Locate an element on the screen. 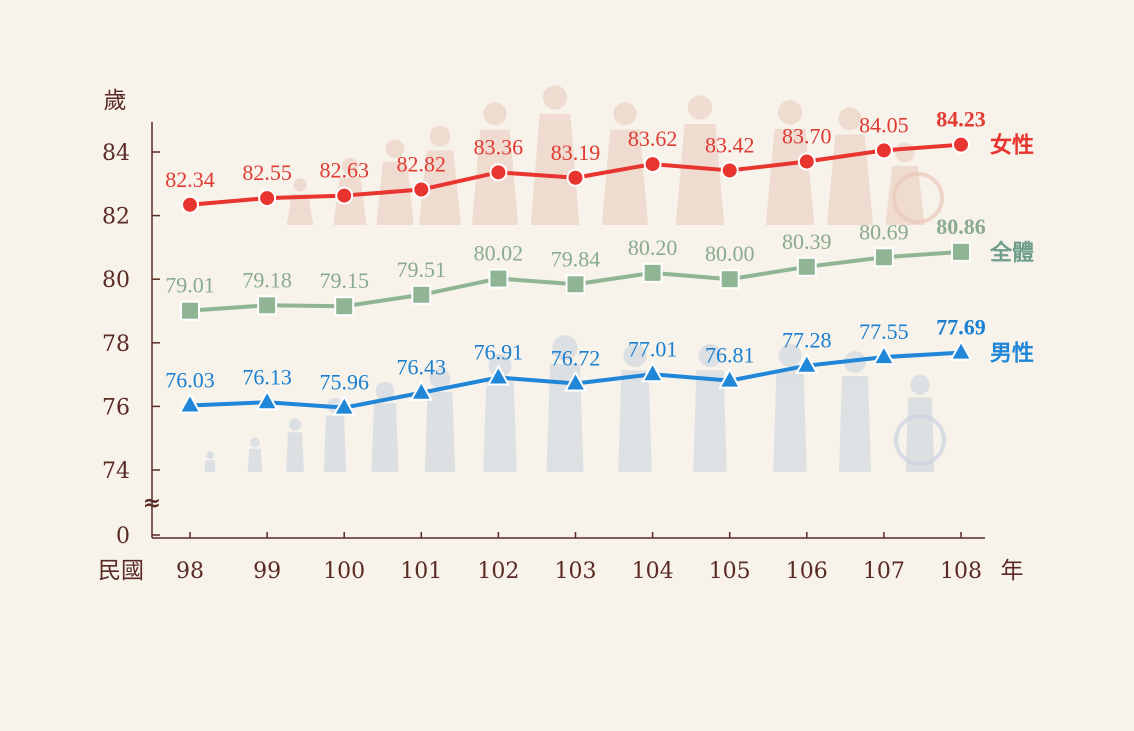 This screenshot has height=731, width=1134. total-data-label: 80.69 is located at coordinates (884, 231).